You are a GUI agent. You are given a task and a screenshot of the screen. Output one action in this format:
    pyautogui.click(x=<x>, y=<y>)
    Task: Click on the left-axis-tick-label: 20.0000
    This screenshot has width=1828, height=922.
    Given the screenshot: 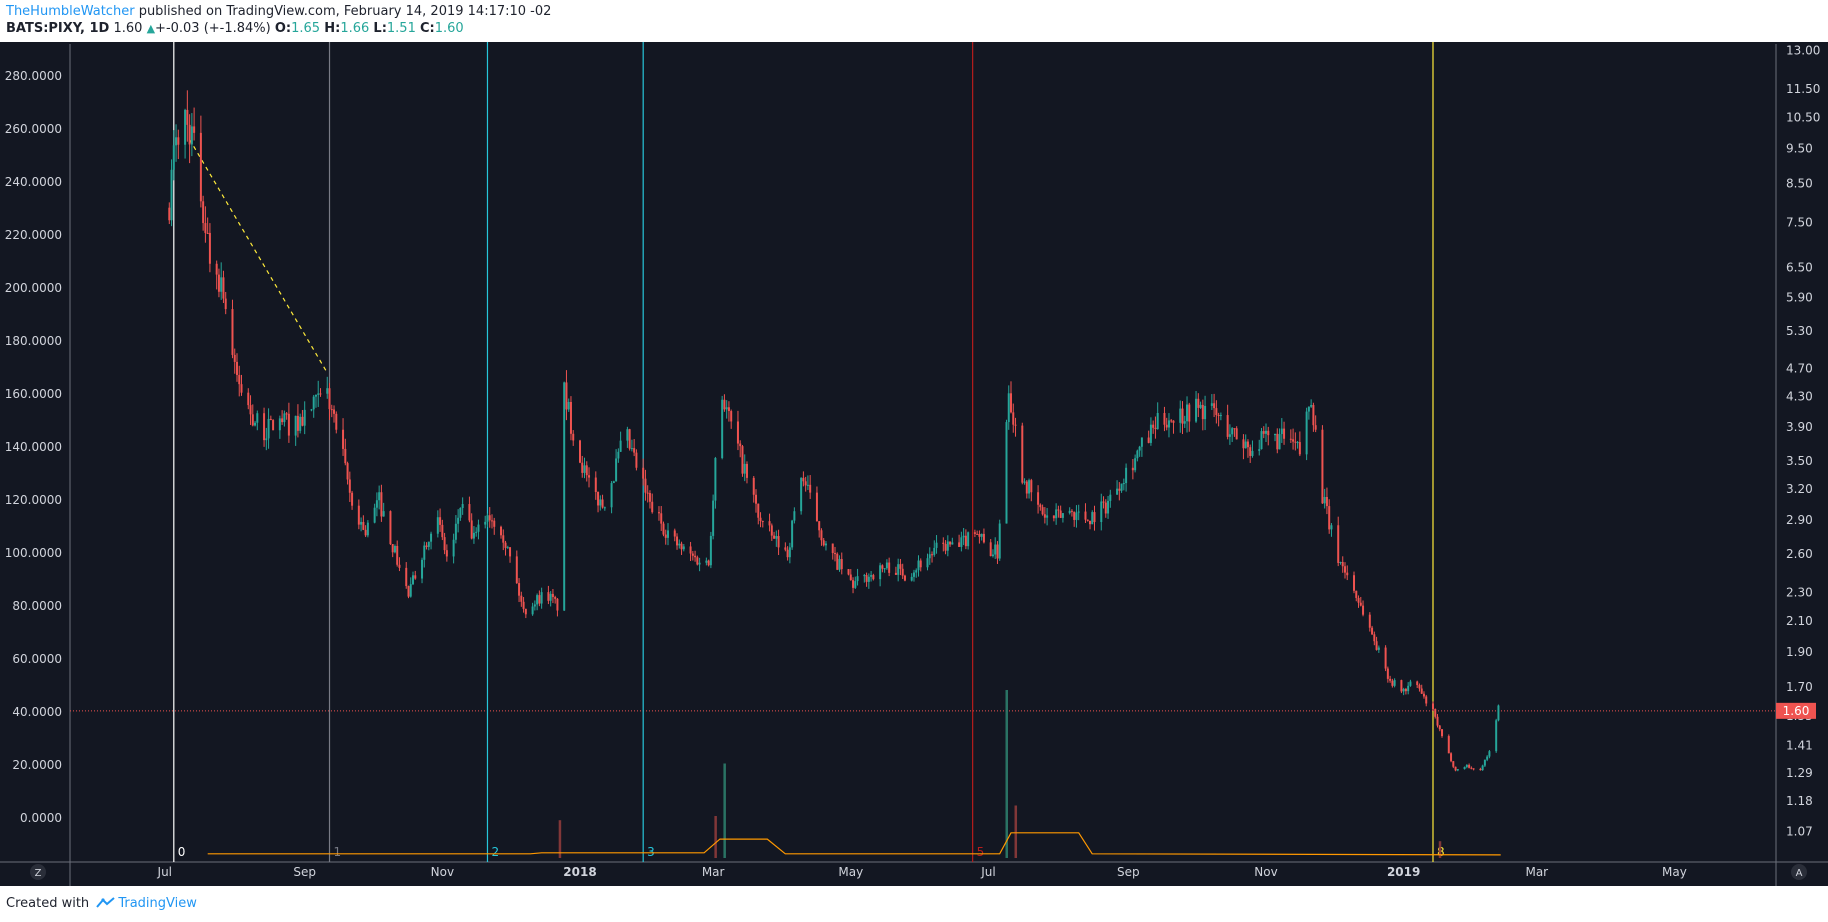 What is the action you would take?
    pyautogui.click(x=37, y=765)
    